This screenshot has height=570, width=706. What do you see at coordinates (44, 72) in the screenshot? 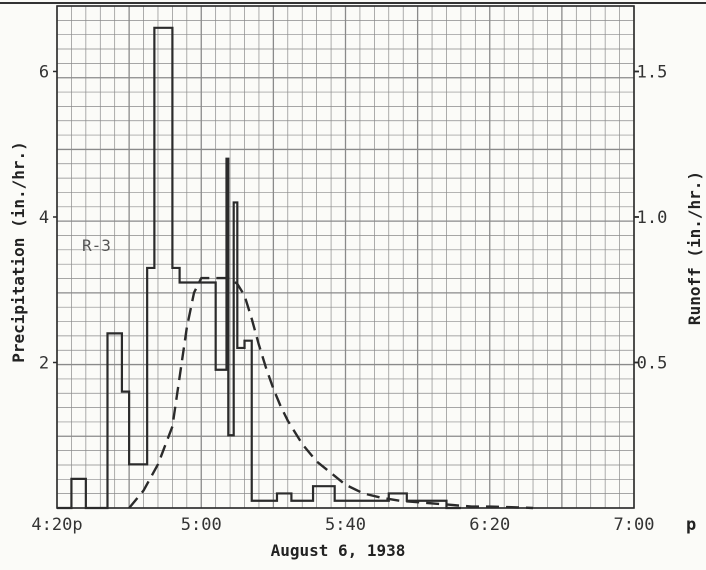
I see `y-left-tick-label: 6` at bounding box center [44, 72].